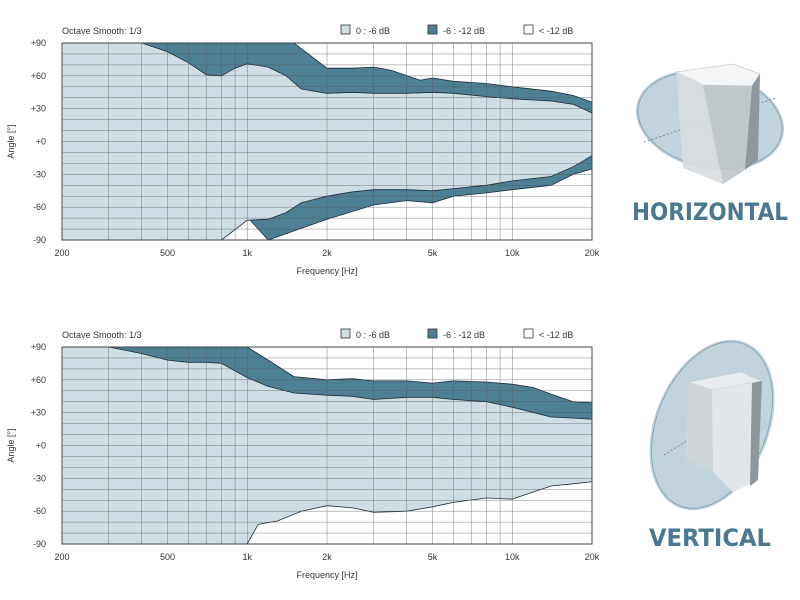  I want to click on vertical-speaker-icon, so click(712, 425).